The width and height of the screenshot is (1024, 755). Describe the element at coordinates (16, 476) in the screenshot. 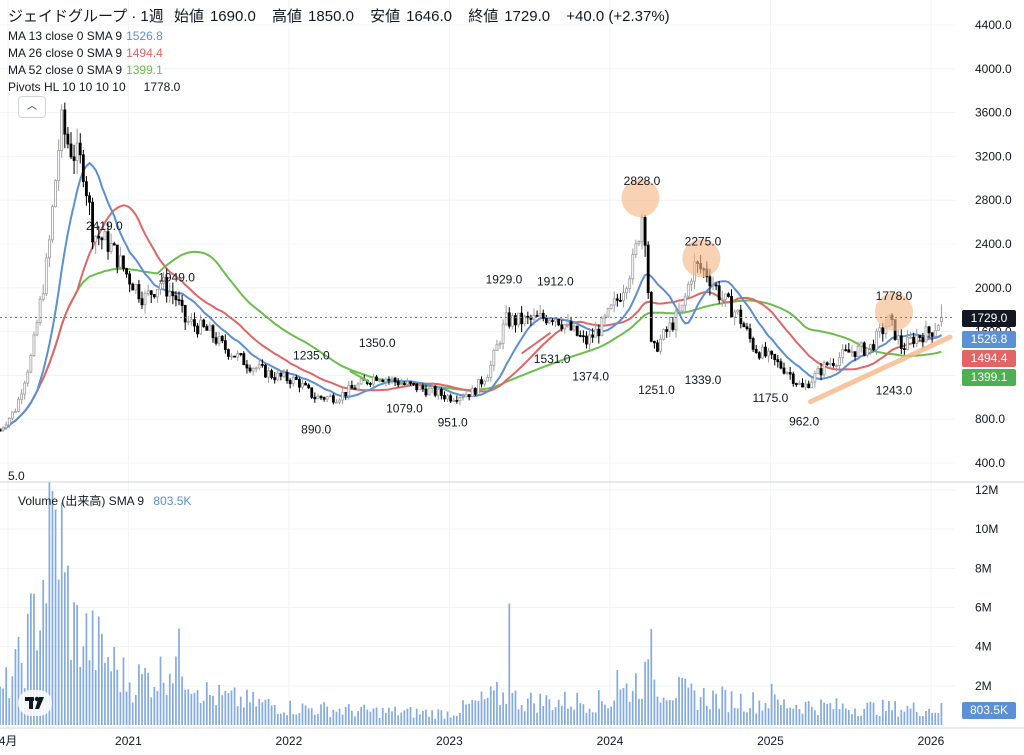

I see `pivot-label: 5.0` at that location.